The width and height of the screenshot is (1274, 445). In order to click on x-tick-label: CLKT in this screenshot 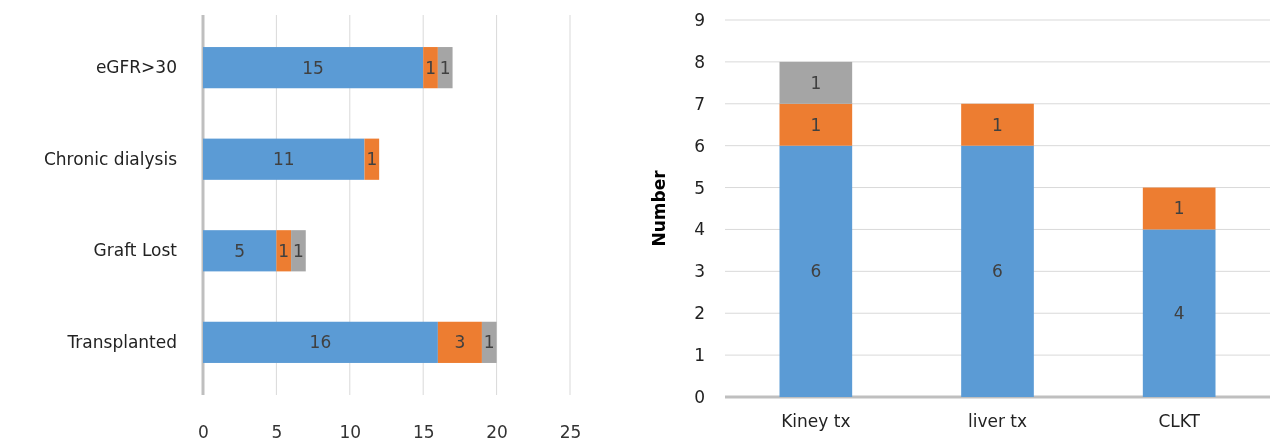, I will do `click(1179, 421)`.